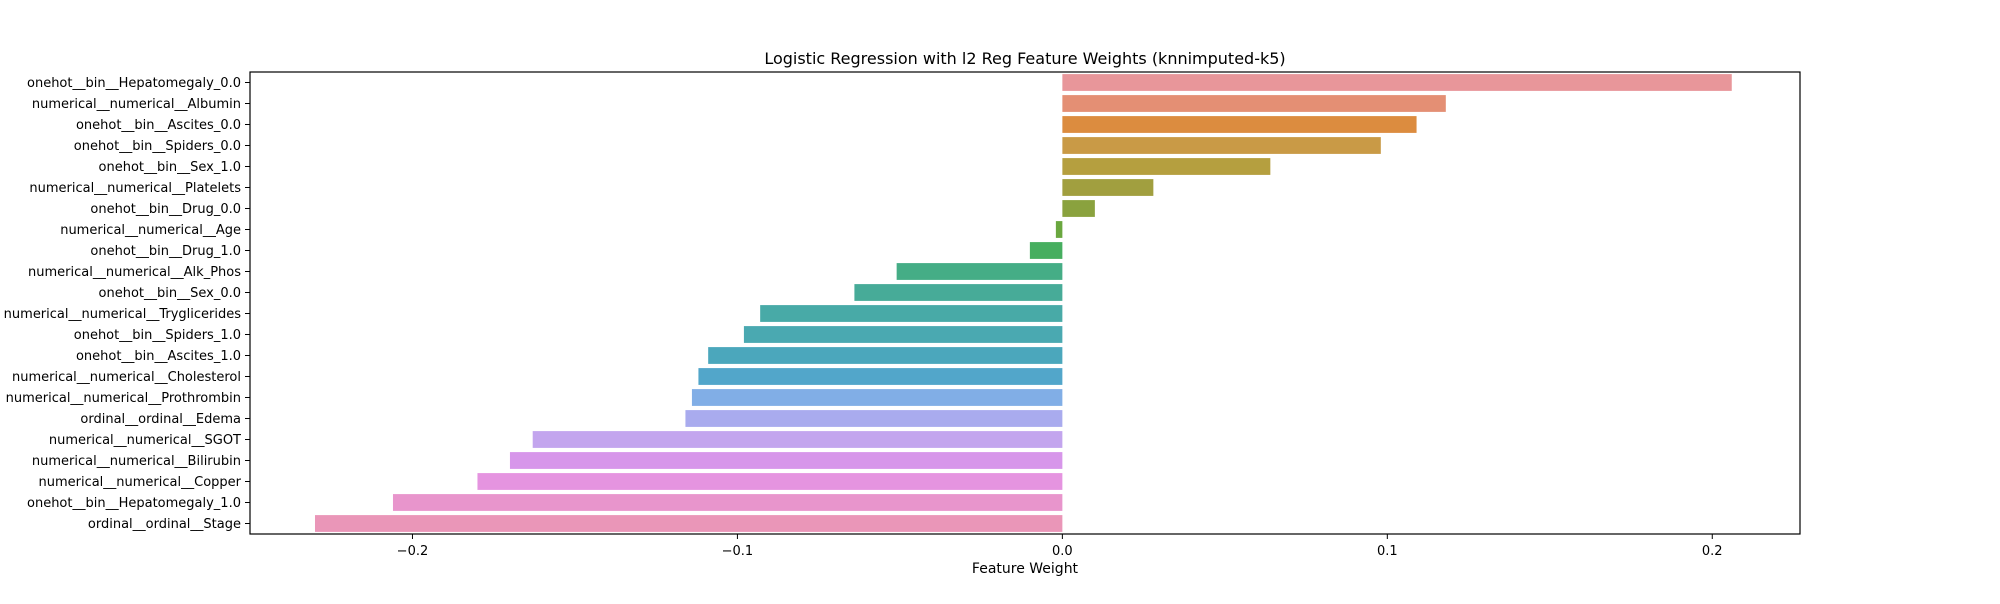  Describe the element at coordinates (738, 551) in the screenshot. I see `x-tick-label: −0.1` at that location.